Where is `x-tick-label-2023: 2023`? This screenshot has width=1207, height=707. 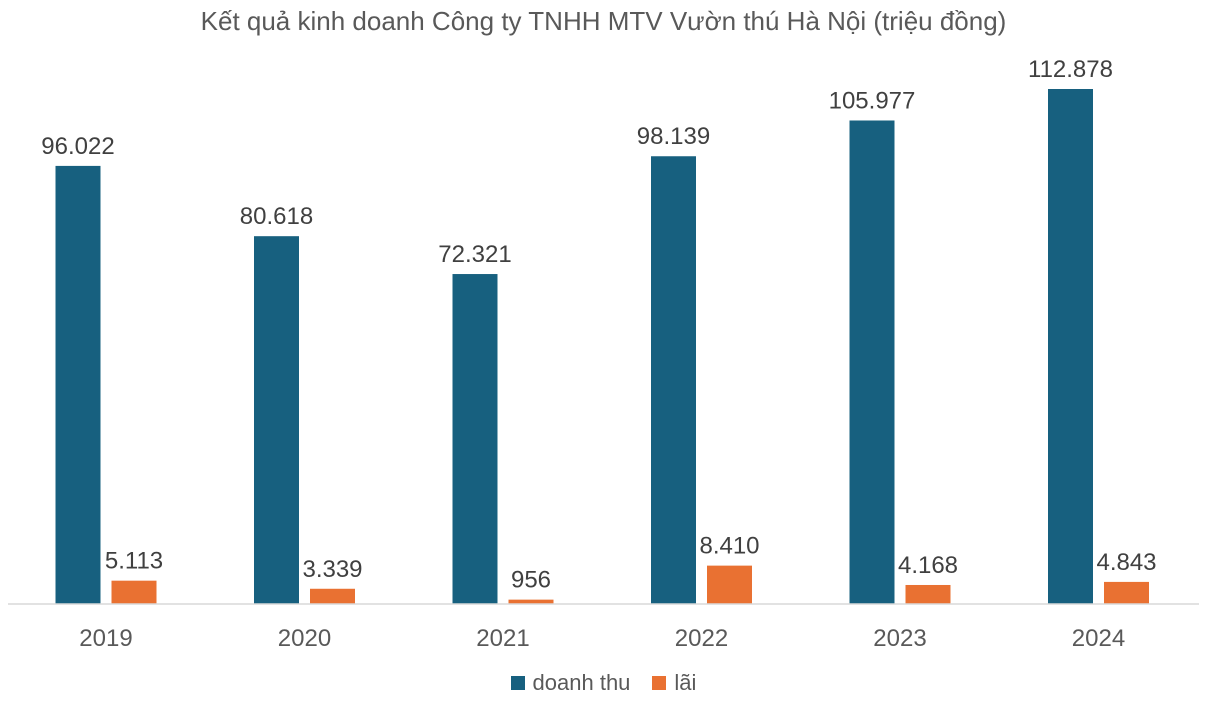
x-tick-label-2023: 2023 is located at coordinates (899, 638).